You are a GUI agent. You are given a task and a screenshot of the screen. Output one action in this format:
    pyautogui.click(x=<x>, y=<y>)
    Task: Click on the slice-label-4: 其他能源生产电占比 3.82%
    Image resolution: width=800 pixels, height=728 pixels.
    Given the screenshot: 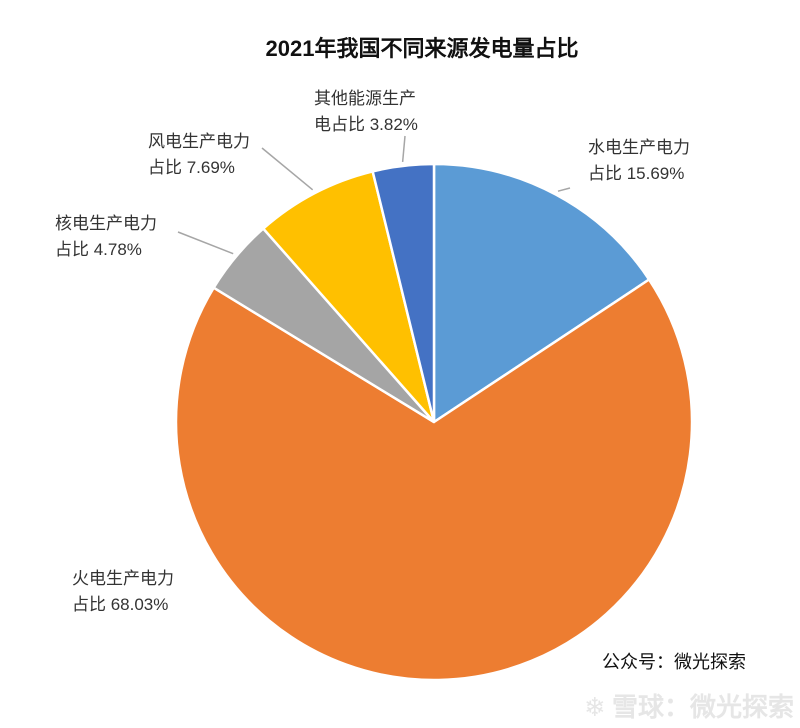 What is the action you would take?
    pyautogui.click(x=366, y=111)
    